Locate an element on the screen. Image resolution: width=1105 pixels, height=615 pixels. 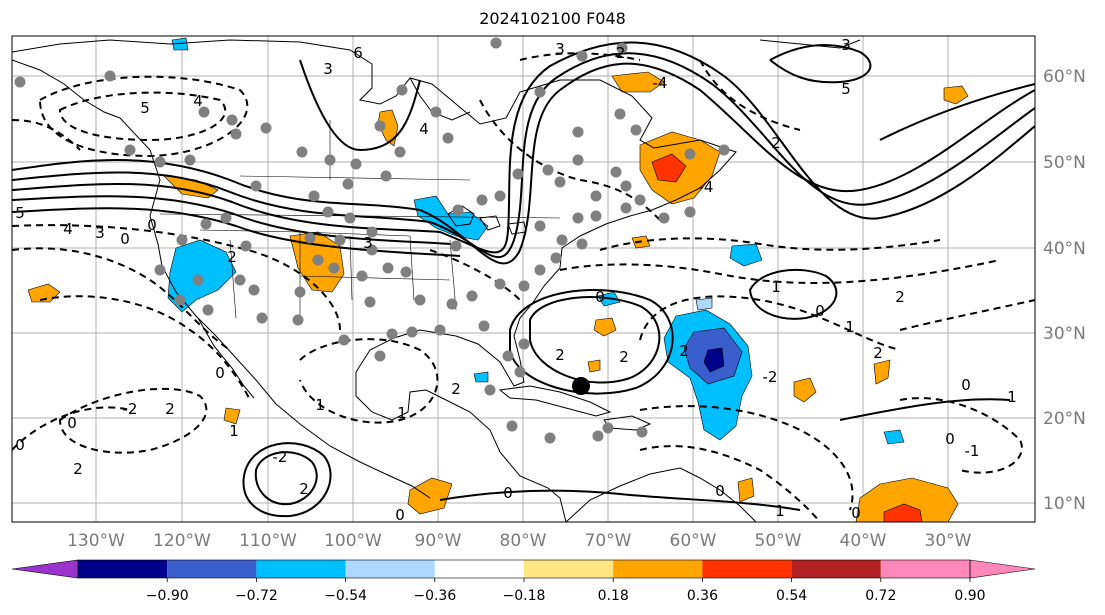
contour-label: -1 is located at coordinates (972, 451).